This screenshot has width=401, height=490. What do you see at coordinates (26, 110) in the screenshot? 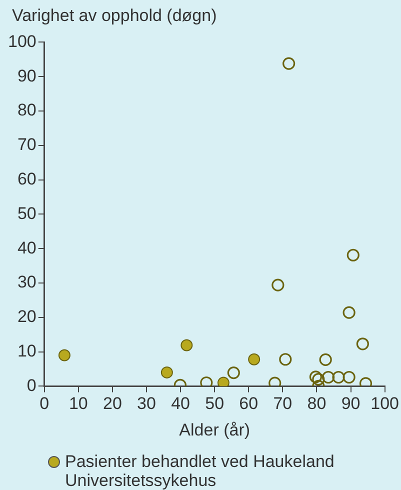
I see `y-tick-label: 80` at bounding box center [26, 110].